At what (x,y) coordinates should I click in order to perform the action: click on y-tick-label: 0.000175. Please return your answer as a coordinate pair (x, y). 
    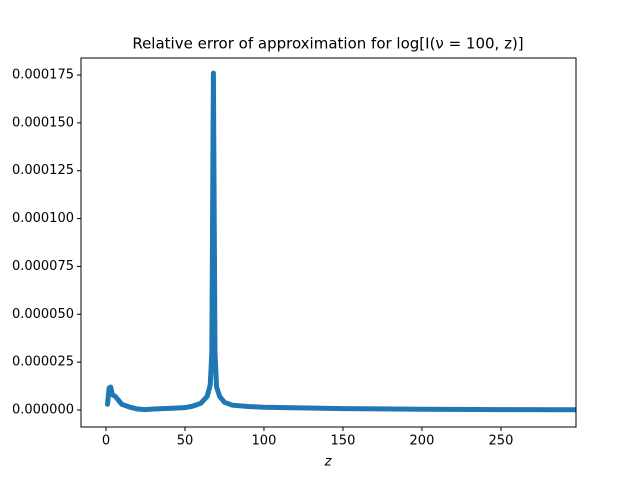
    Looking at the image, I should click on (43, 75).